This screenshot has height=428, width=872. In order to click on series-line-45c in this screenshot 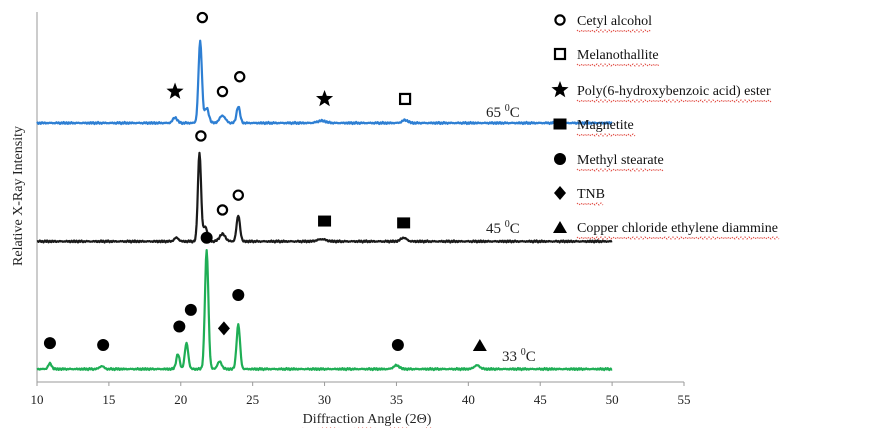, I will do `click(324, 197)`.